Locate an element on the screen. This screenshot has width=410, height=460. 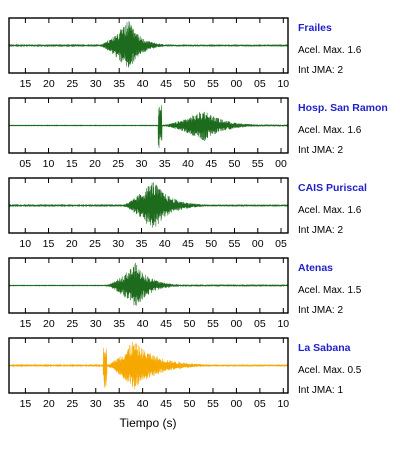
station-name: Frailes is located at coordinates (315, 28).